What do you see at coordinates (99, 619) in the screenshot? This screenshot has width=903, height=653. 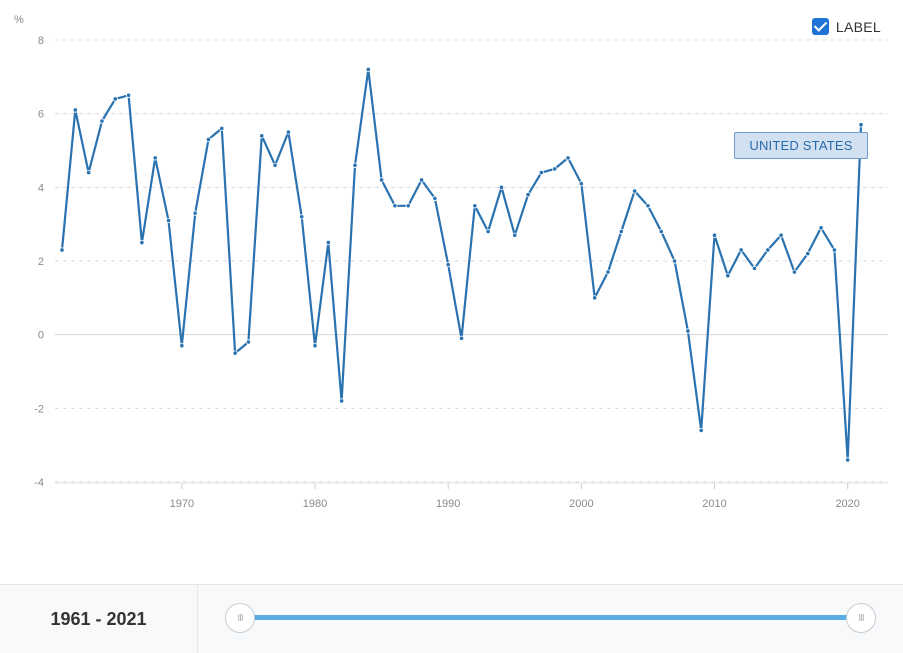 I see `year-range-text: 1961 - 2021` at bounding box center [99, 619].